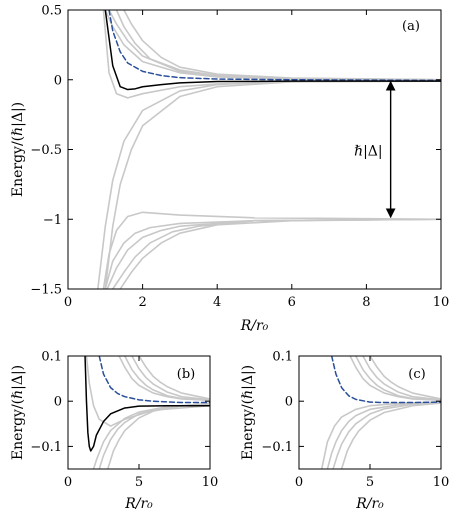  Describe the element at coordinates (174, 378) in the screenshot. I see `panel-b-series-5-gray` at that location.